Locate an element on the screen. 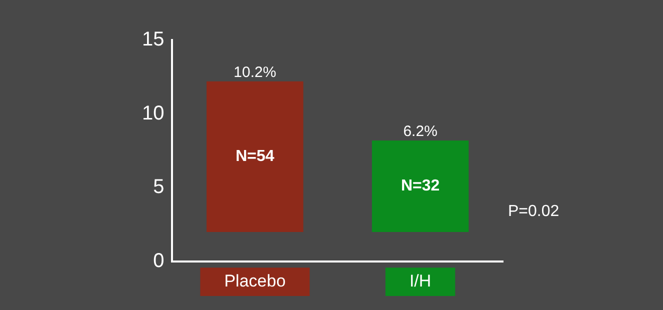 Image resolution: width=663 pixels, height=310 pixels. y-tick-label: 5 is located at coordinates (158, 187).